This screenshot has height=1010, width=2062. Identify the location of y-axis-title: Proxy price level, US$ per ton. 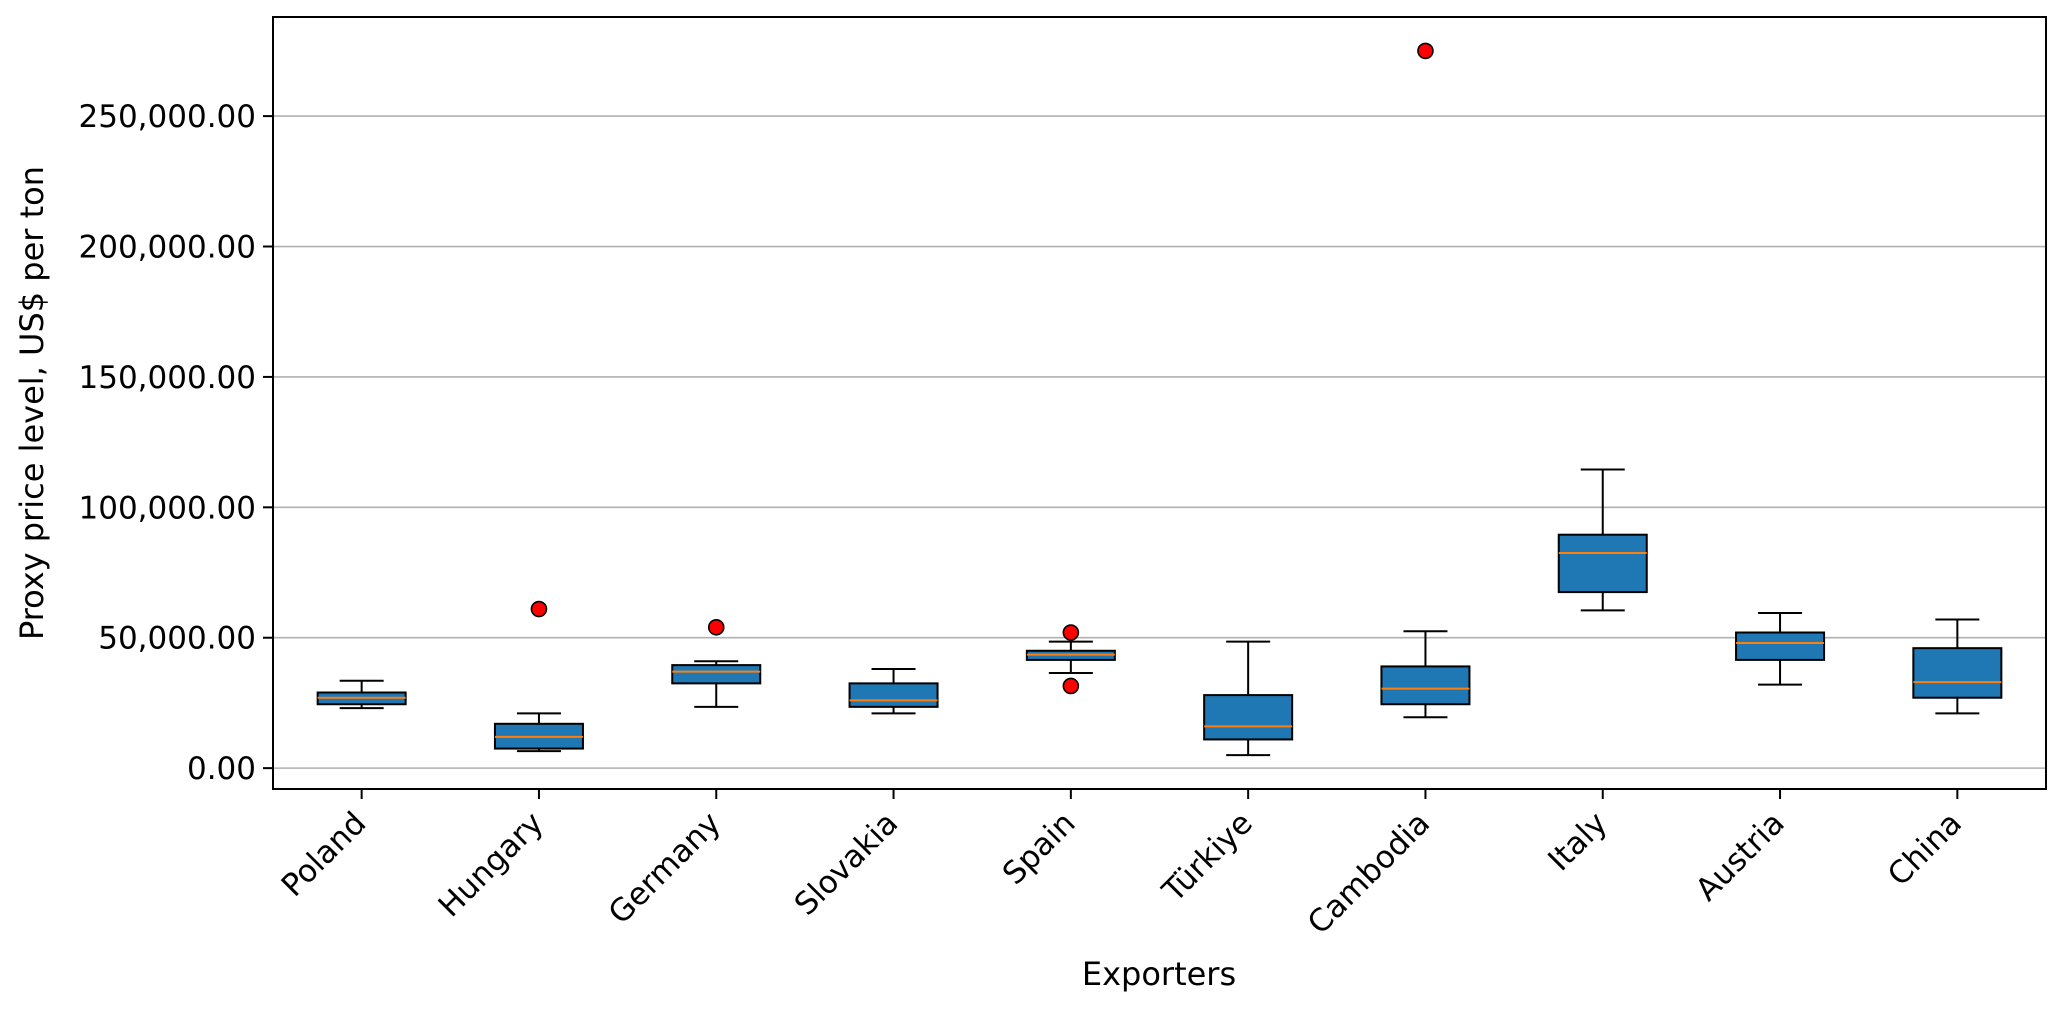
(32, 403).